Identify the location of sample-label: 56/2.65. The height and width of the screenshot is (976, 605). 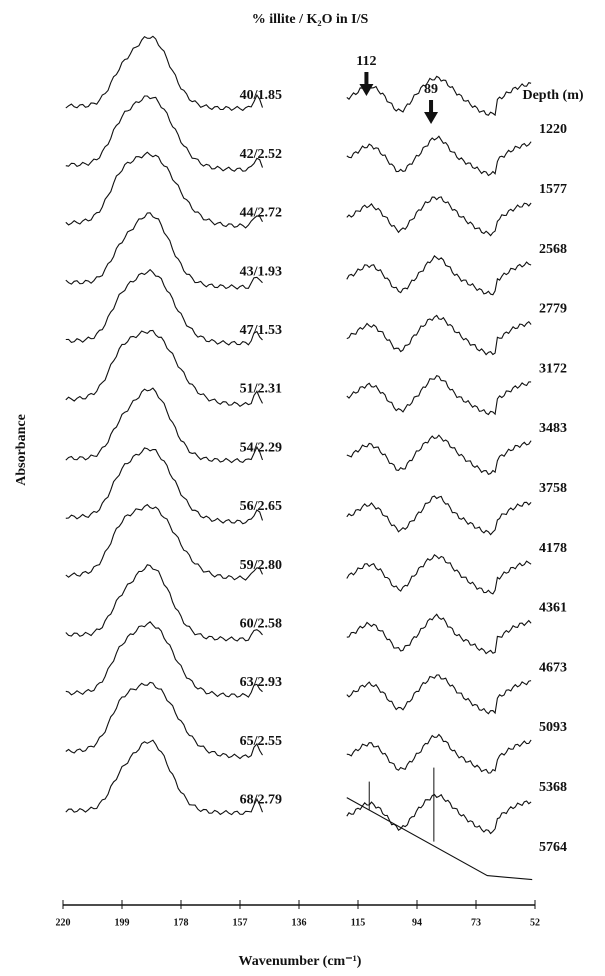
(261, 506).